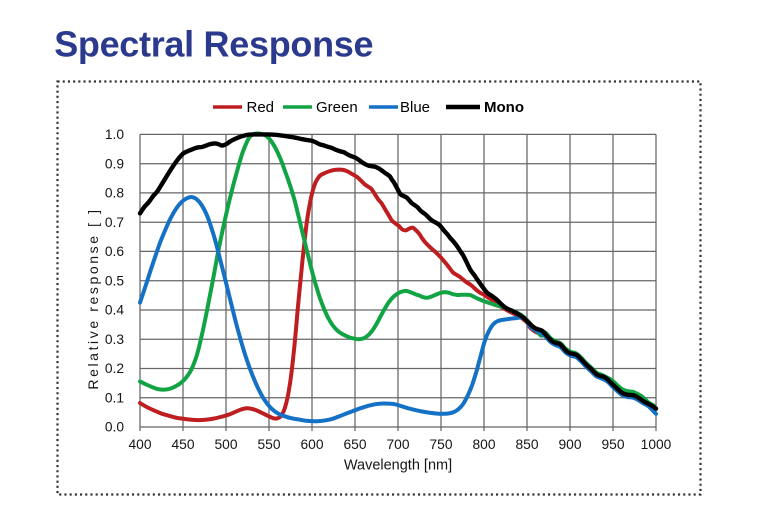 The height and width of the screenshot is (518, 760). Describe the element at coordinates (114, 222) in the screenshot. I see `svg-text: 0.7` at that location.